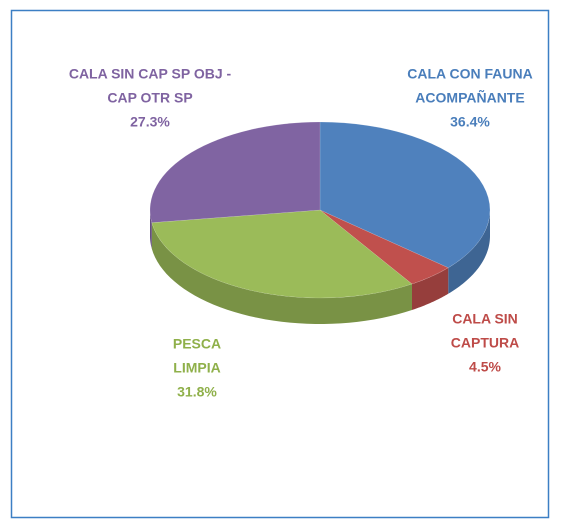  Describe the element at coordinates (469, 74) in the screenshot. I see `slice-label: CALA CON FAUNA` at that location.